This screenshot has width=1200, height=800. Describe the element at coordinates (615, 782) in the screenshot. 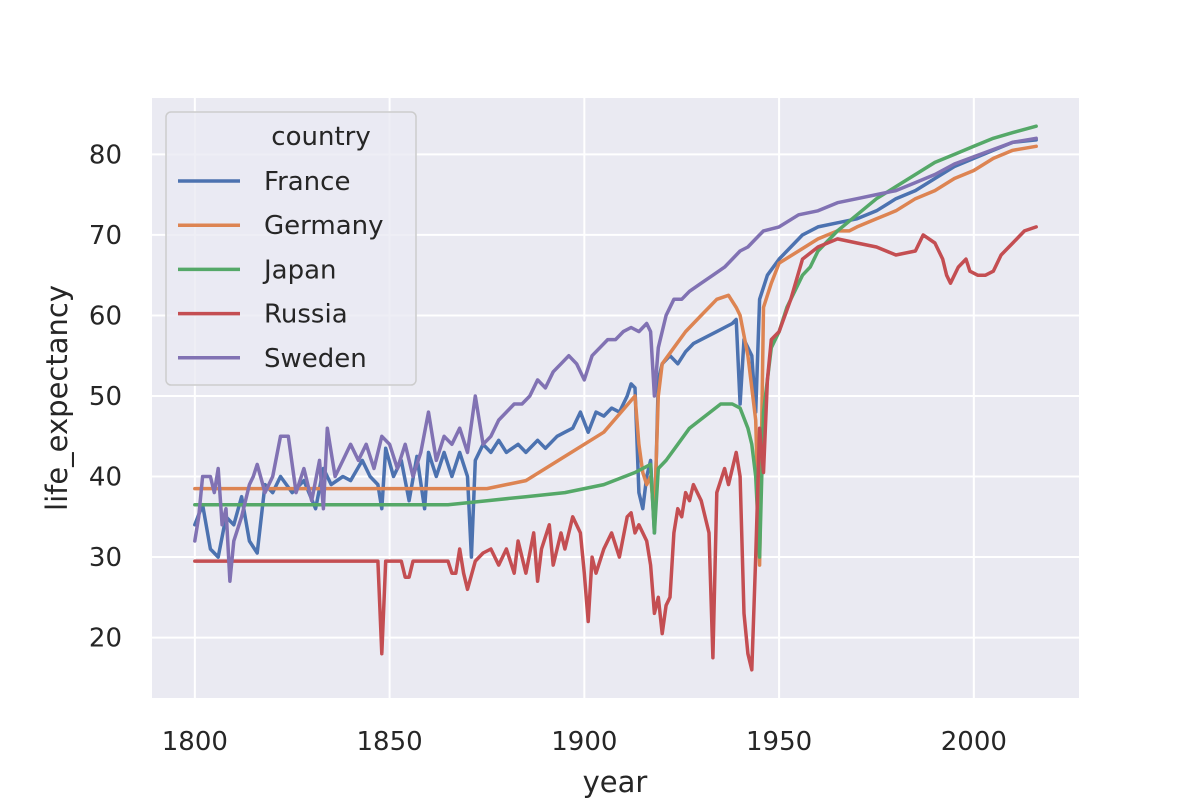

I see `x-axis-title: year` at that location.